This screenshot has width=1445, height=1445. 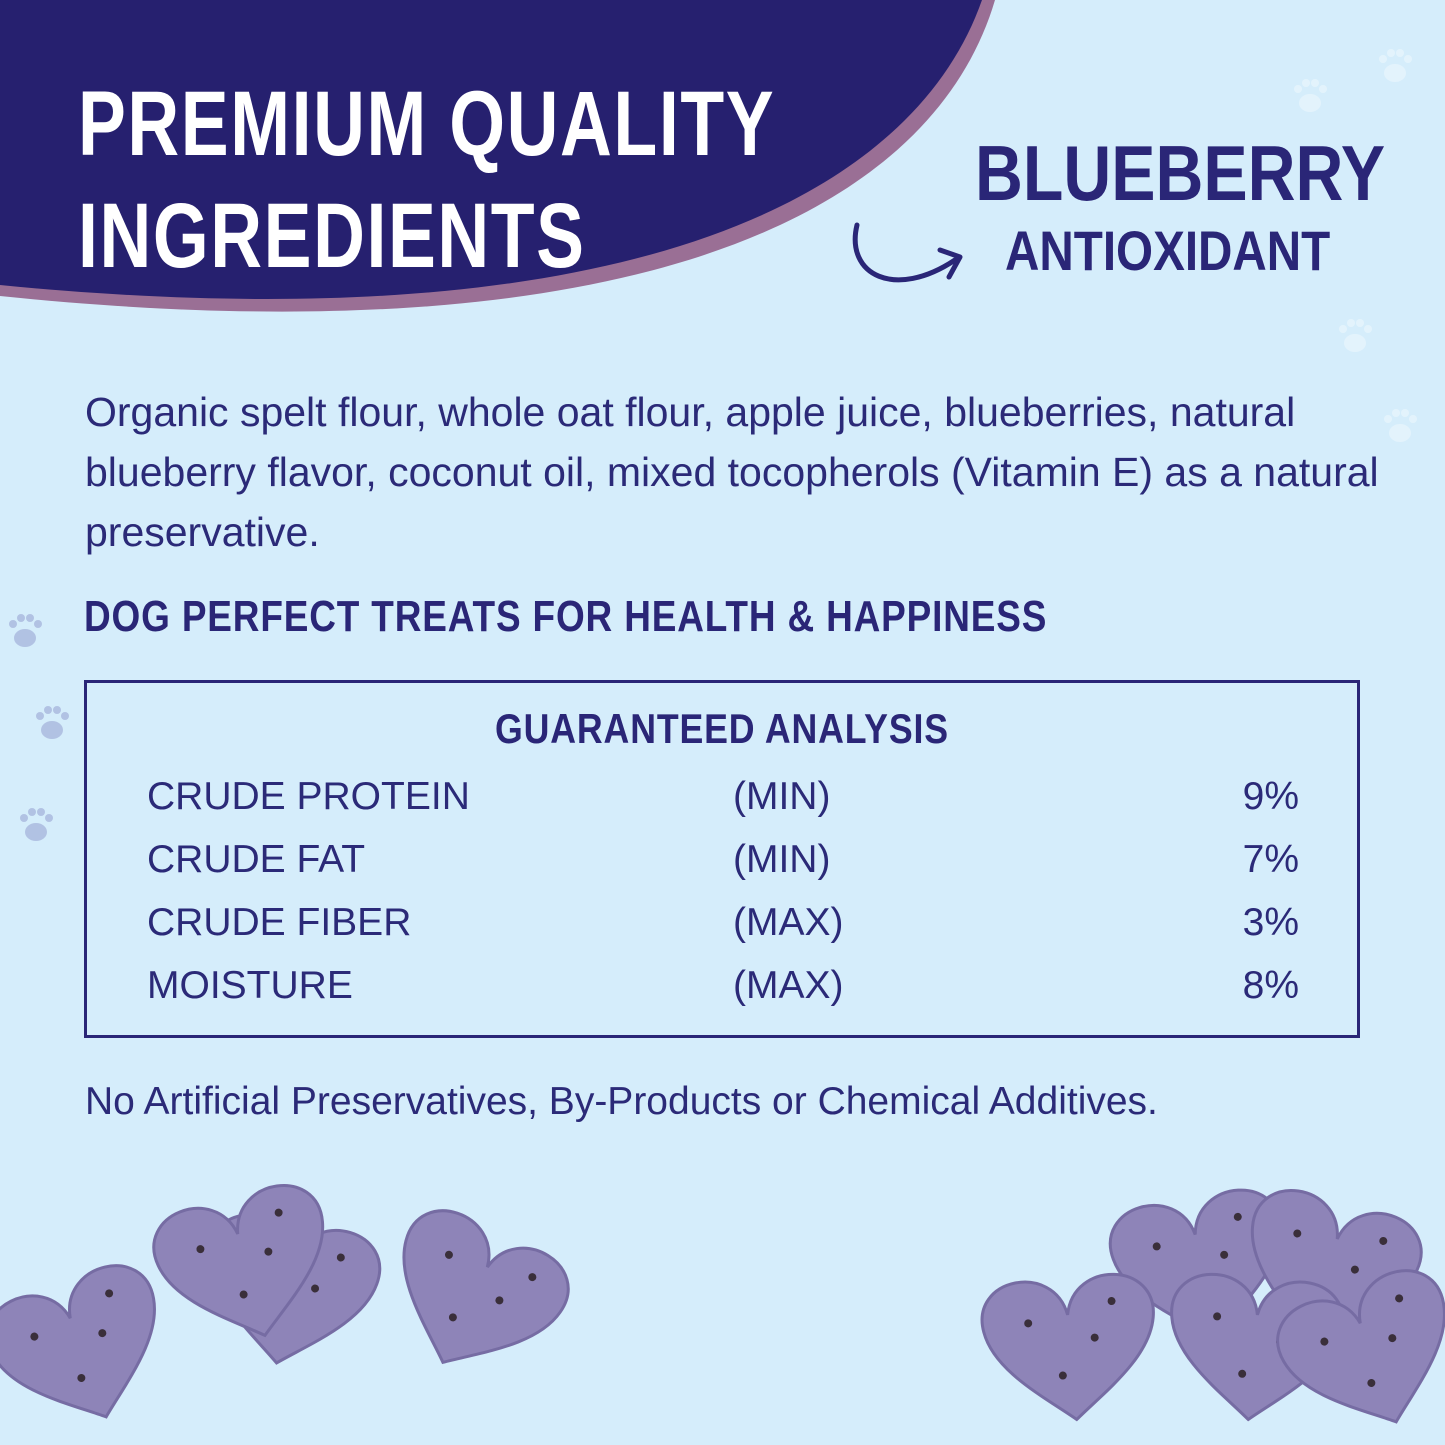 What do you see at coordinates (1270, 796) in the screenshot?
I see `analysis-value: 9%` at bounding box center [1270, 796].